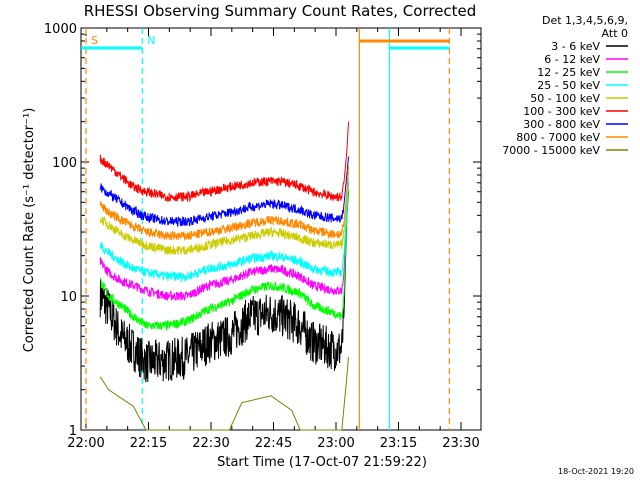 Image resolution: width=640 pixels, height=480 pixels. Describe the element at coordinates (572, 59) in the screenshot. I see `legend-label: 6 - 12 keV` at that location.